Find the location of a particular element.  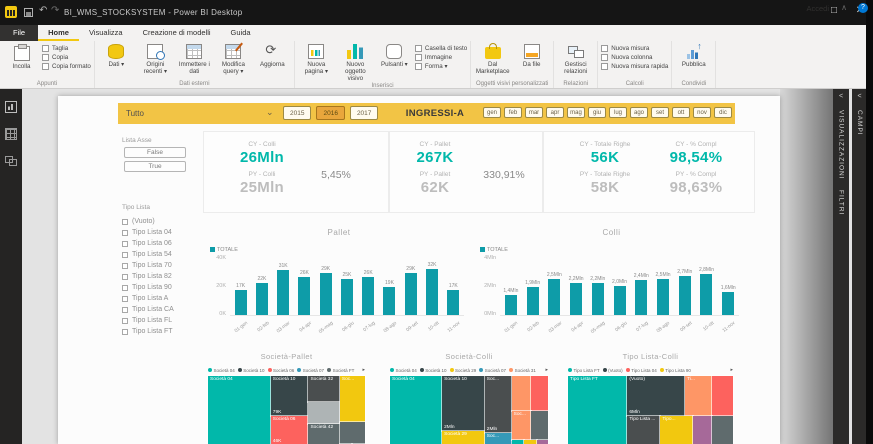

casella-di-testo-button: Casella di testo is located at coordinates (440, 48).